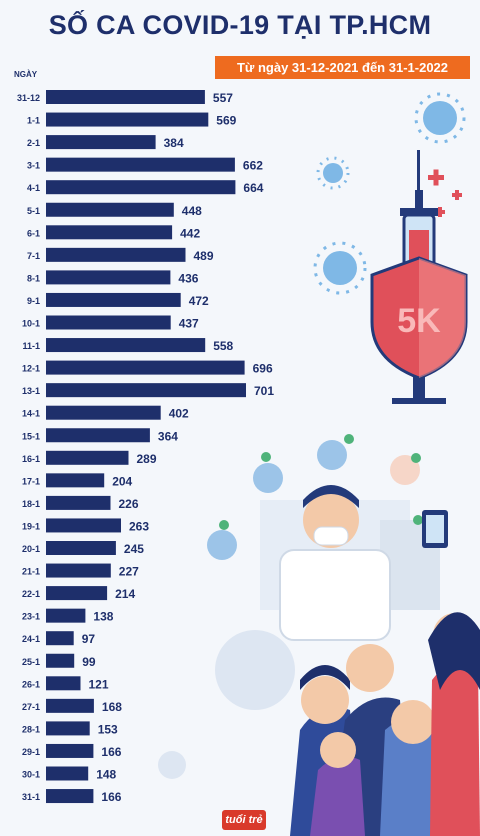 Image resolution: width=480 pixels, height=836 pixels. What do you see at coordinates (33, 166) in the screenshot?
I see `category-label: 3-1` at bounding box center [33, 166].